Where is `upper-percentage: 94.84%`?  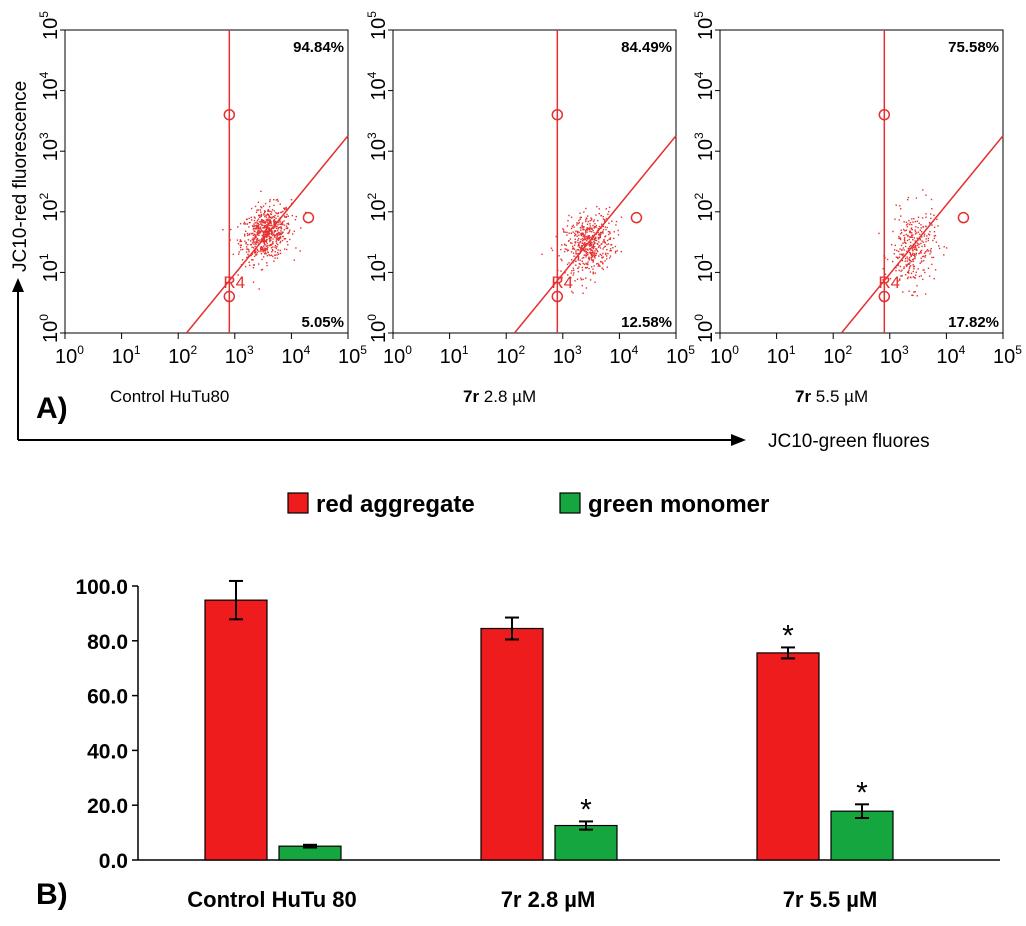 upper-percentage: 94.84% is located at coordinates (318, 47).